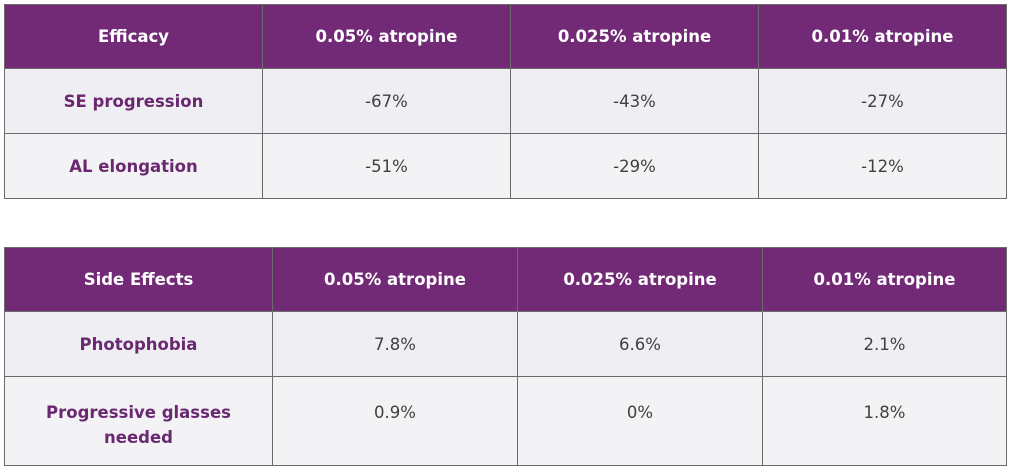 The width and height of the screenshot is (1012, 472). Describe the element at coordinates (386, 166) in the screenshot. I see `table-cell: -51%` at that location.